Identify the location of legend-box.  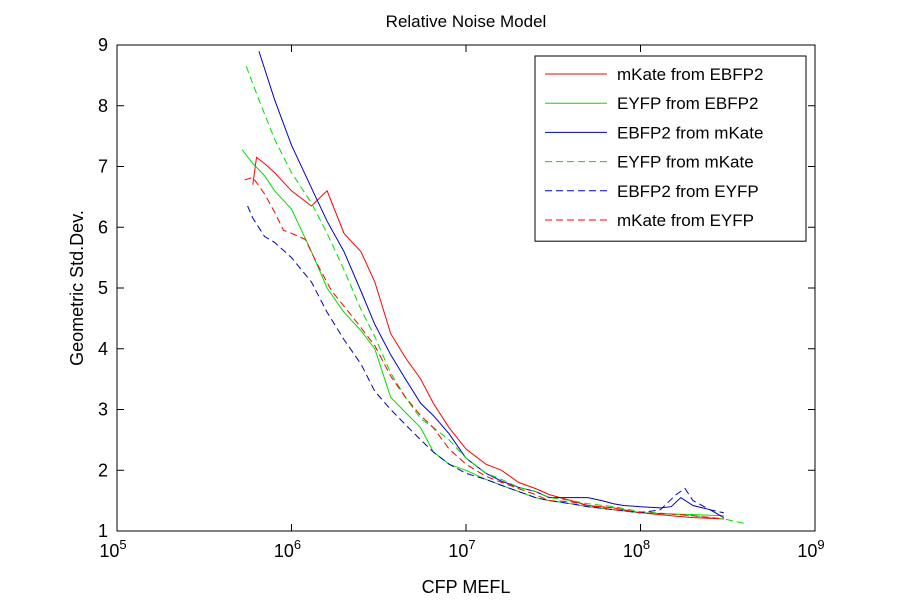
(670, 148).